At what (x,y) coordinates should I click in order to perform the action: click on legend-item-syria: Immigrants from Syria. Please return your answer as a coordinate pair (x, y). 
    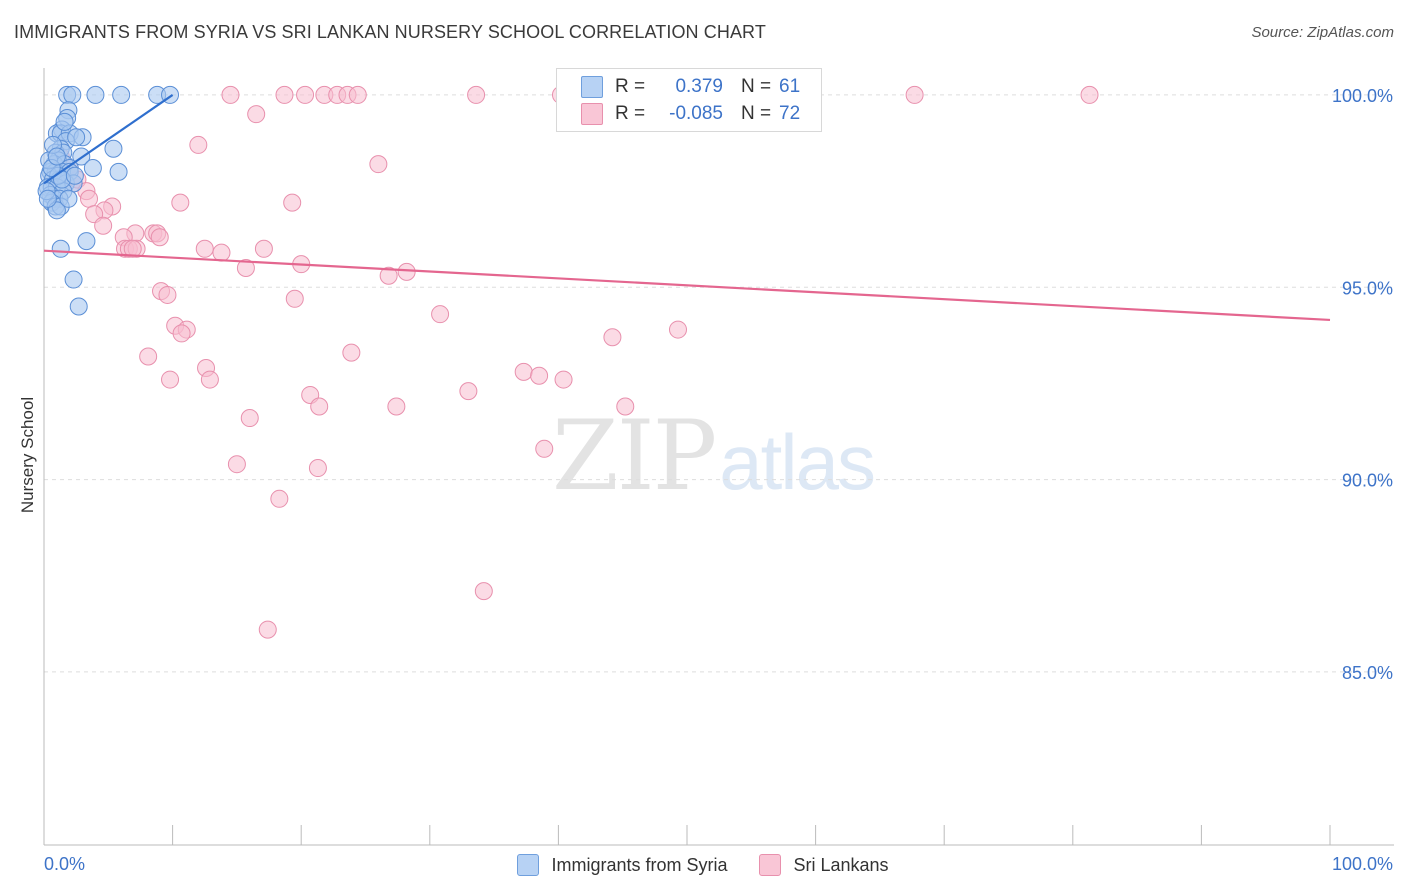
    Looking at the image, I should click on (622, 865).